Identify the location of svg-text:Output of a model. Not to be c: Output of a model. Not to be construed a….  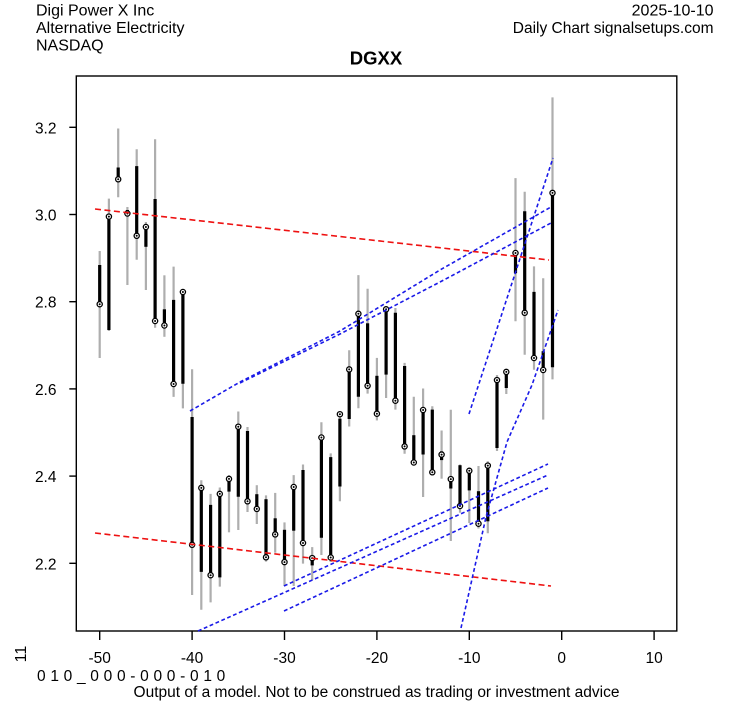
(377, 692).